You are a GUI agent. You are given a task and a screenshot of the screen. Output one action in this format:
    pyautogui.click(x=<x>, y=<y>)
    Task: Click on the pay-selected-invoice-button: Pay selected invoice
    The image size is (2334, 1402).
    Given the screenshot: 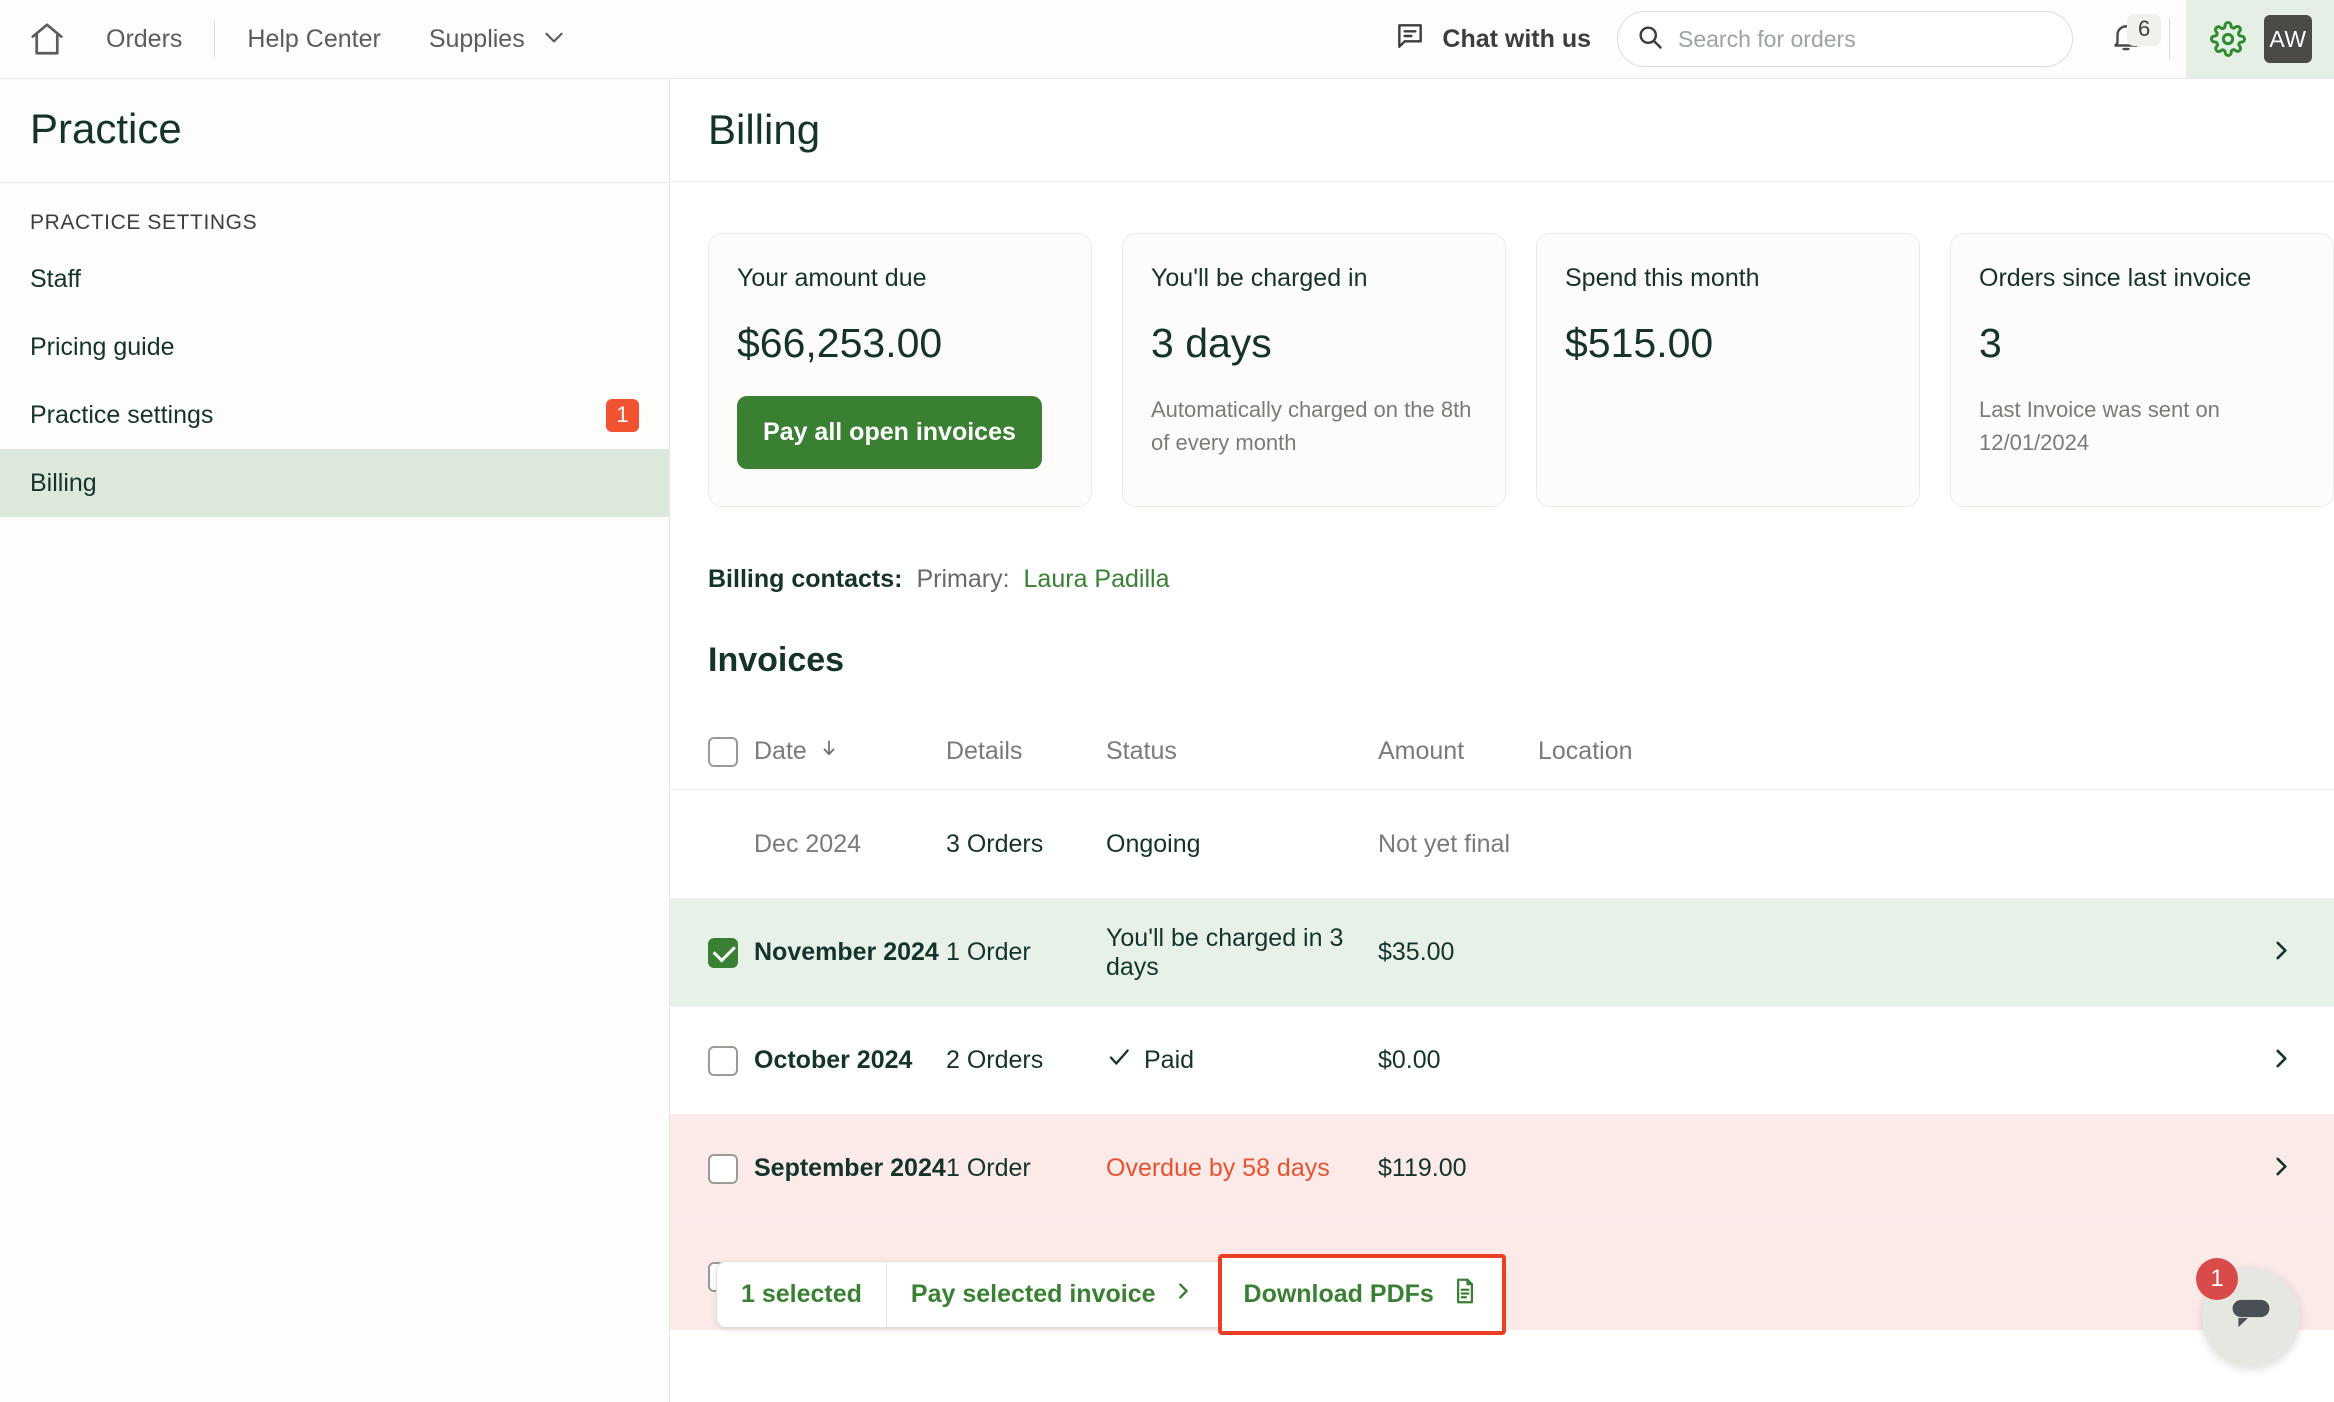 What is the action you would take?
    pyautogui.click(x=1052, y=1294)
    